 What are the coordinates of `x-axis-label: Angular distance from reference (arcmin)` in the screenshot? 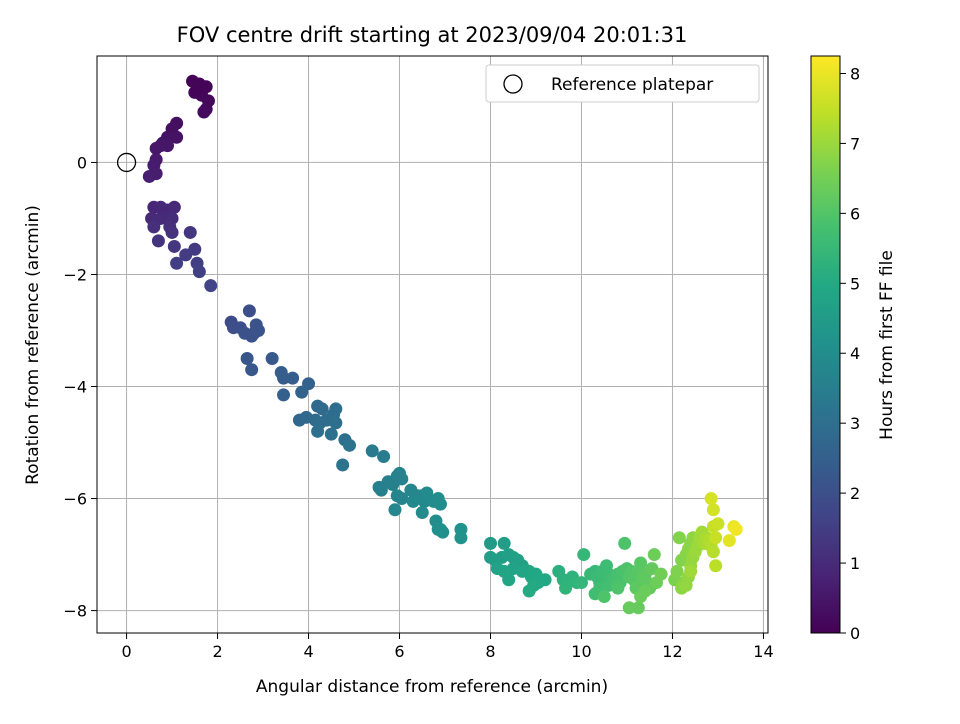 It's located at (432, 687).